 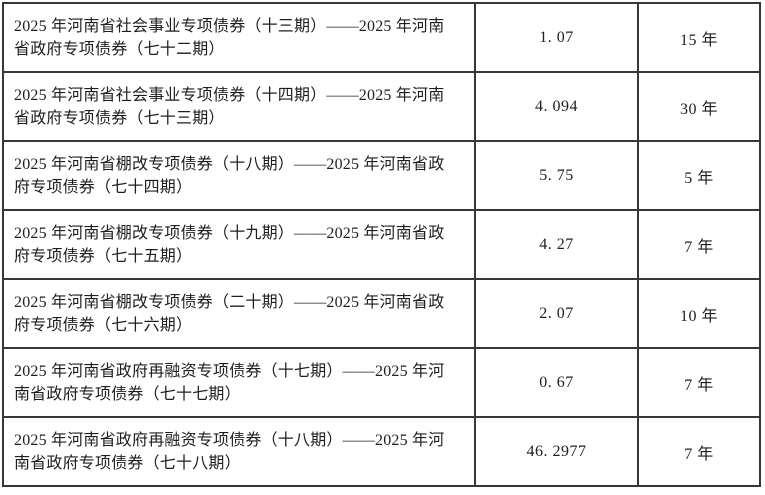 What do you see at coordinates (556, 244) in the screenshot?
I see `amount-cell: 4. 27` at bounding box center [556, 244].